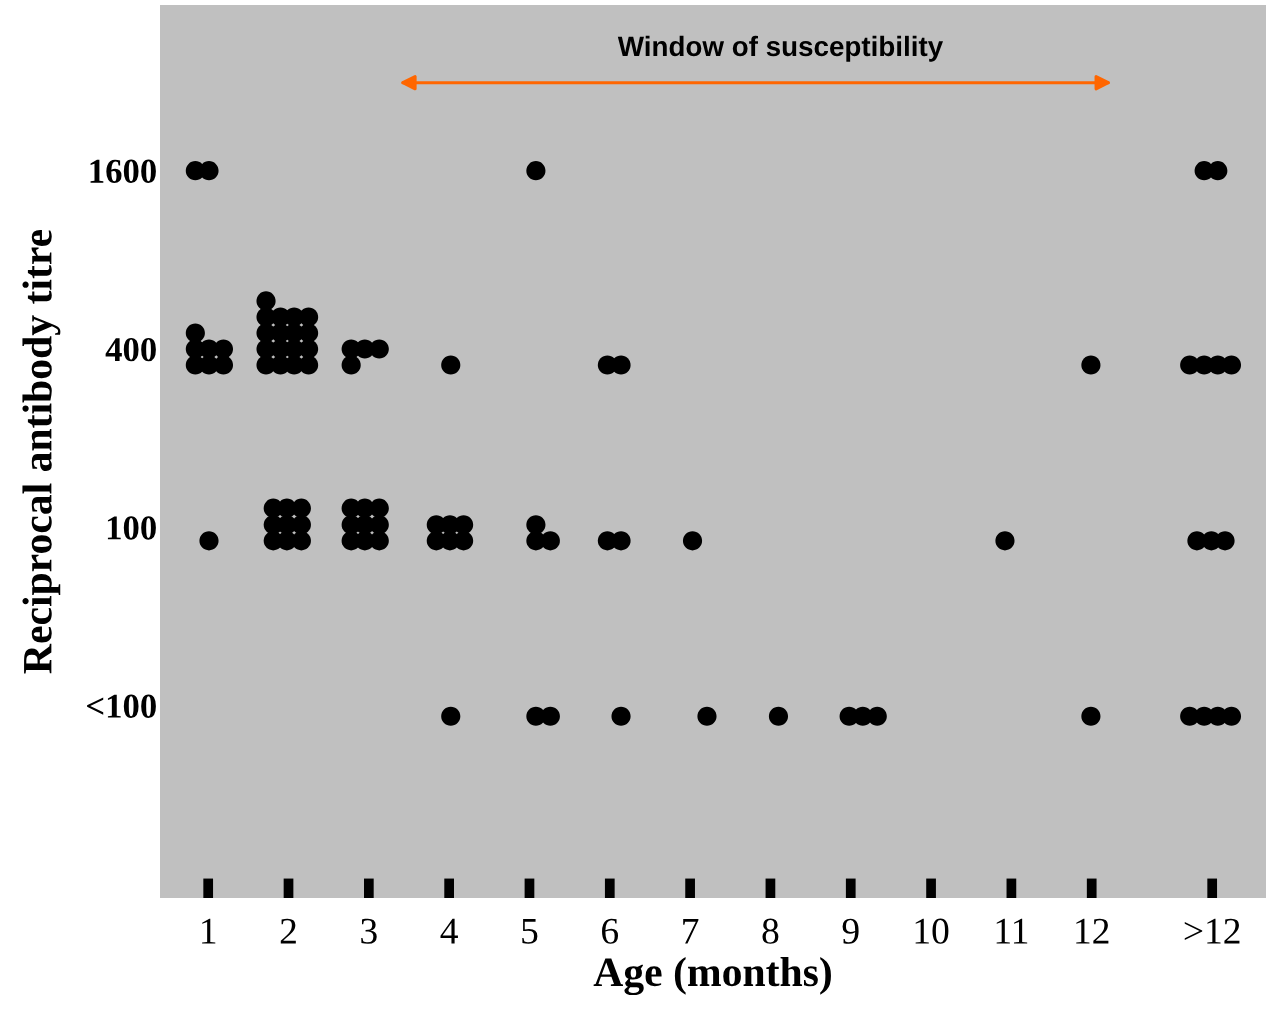 This screenshot has width=1266, height=1019. What do you see at coordinates (1092, 931) in the screenshot?
I see `x-tick-label: 12` at bounding box center [1092, 931].